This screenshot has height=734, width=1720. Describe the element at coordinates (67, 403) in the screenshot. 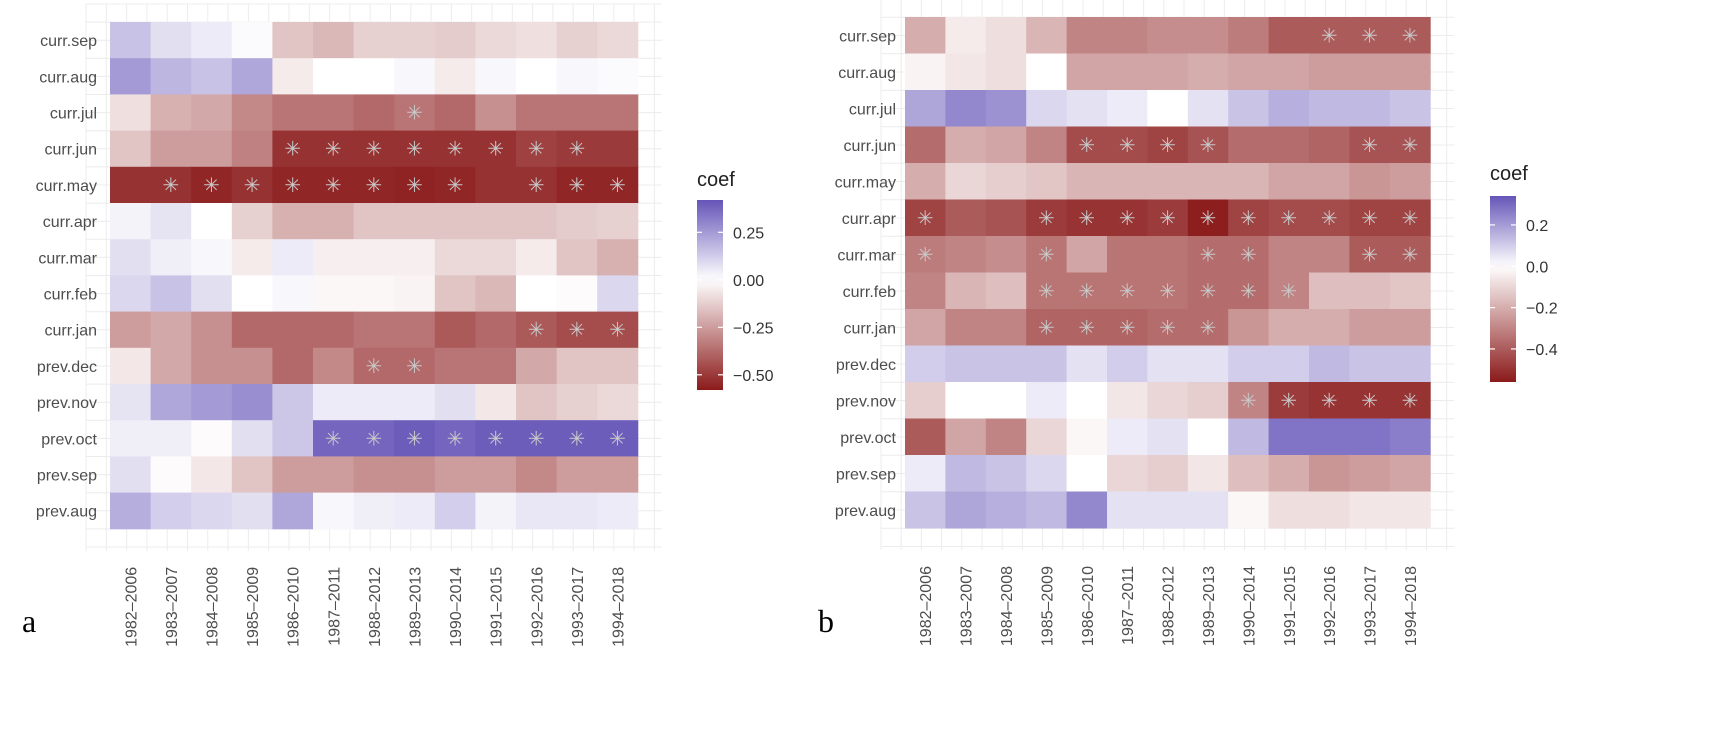

I see `y-tick-label: prev.nov` at that location.